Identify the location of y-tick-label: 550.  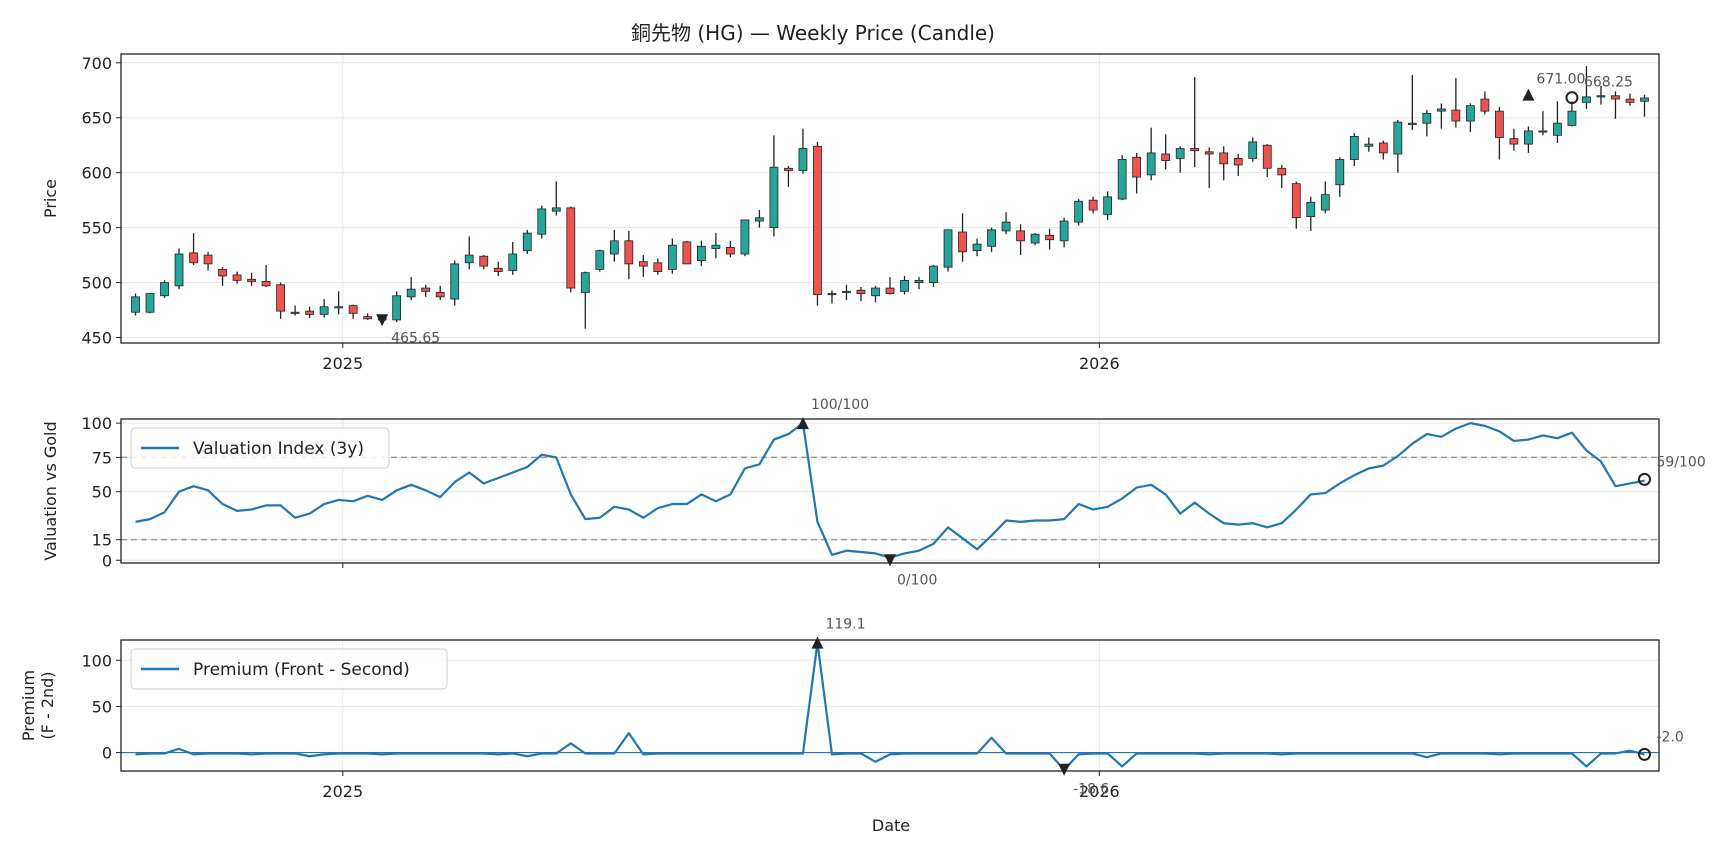
(96, 228).